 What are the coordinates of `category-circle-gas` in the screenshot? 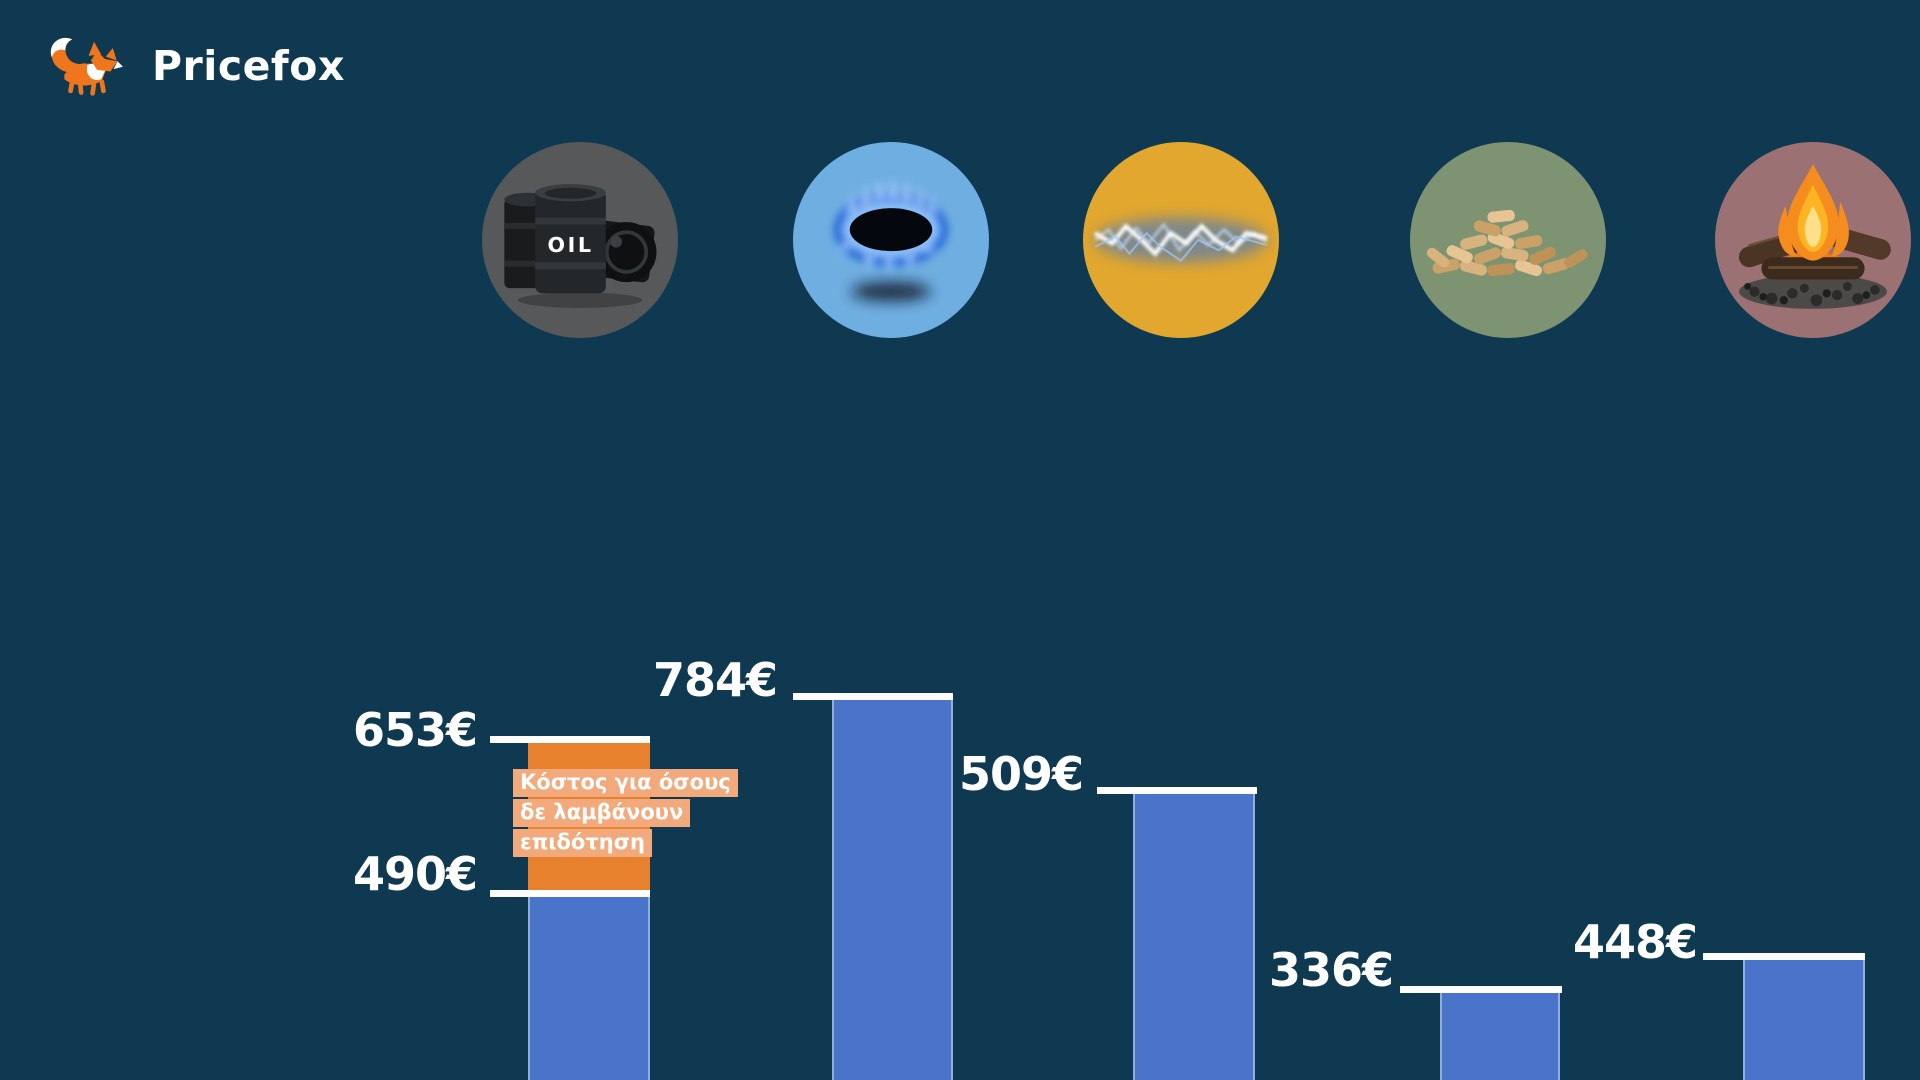 It's located at (891, 240).